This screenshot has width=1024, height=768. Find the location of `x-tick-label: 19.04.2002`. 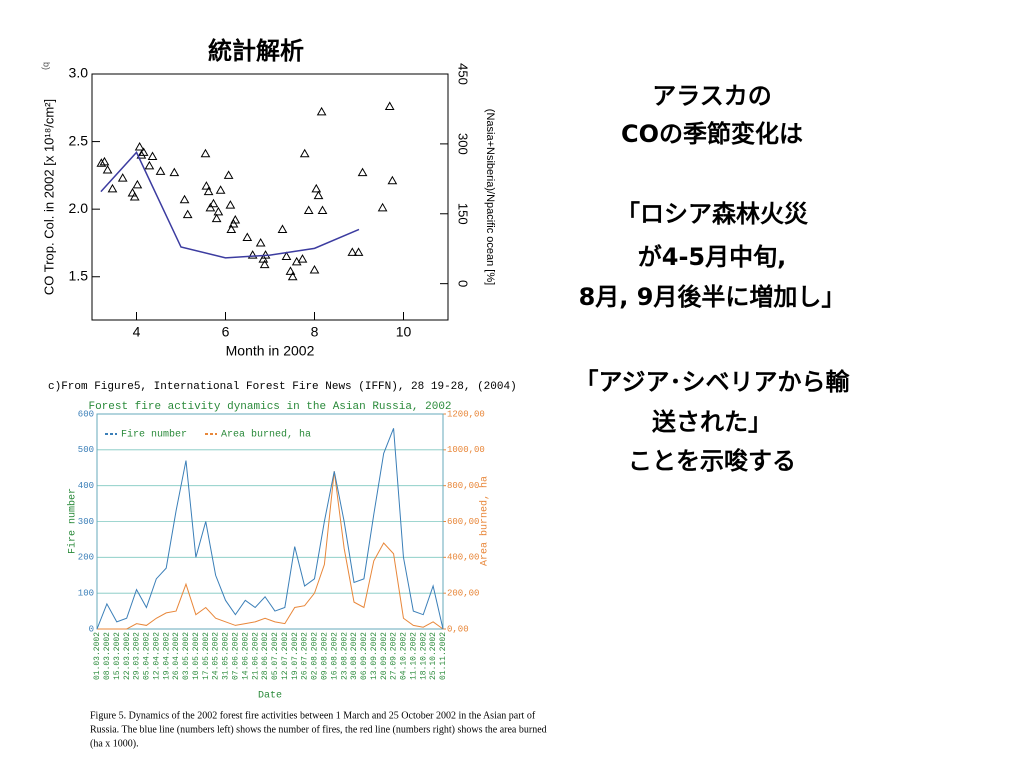

x-tick-label: 19.04.2002 is located at coordinates (166, 656).